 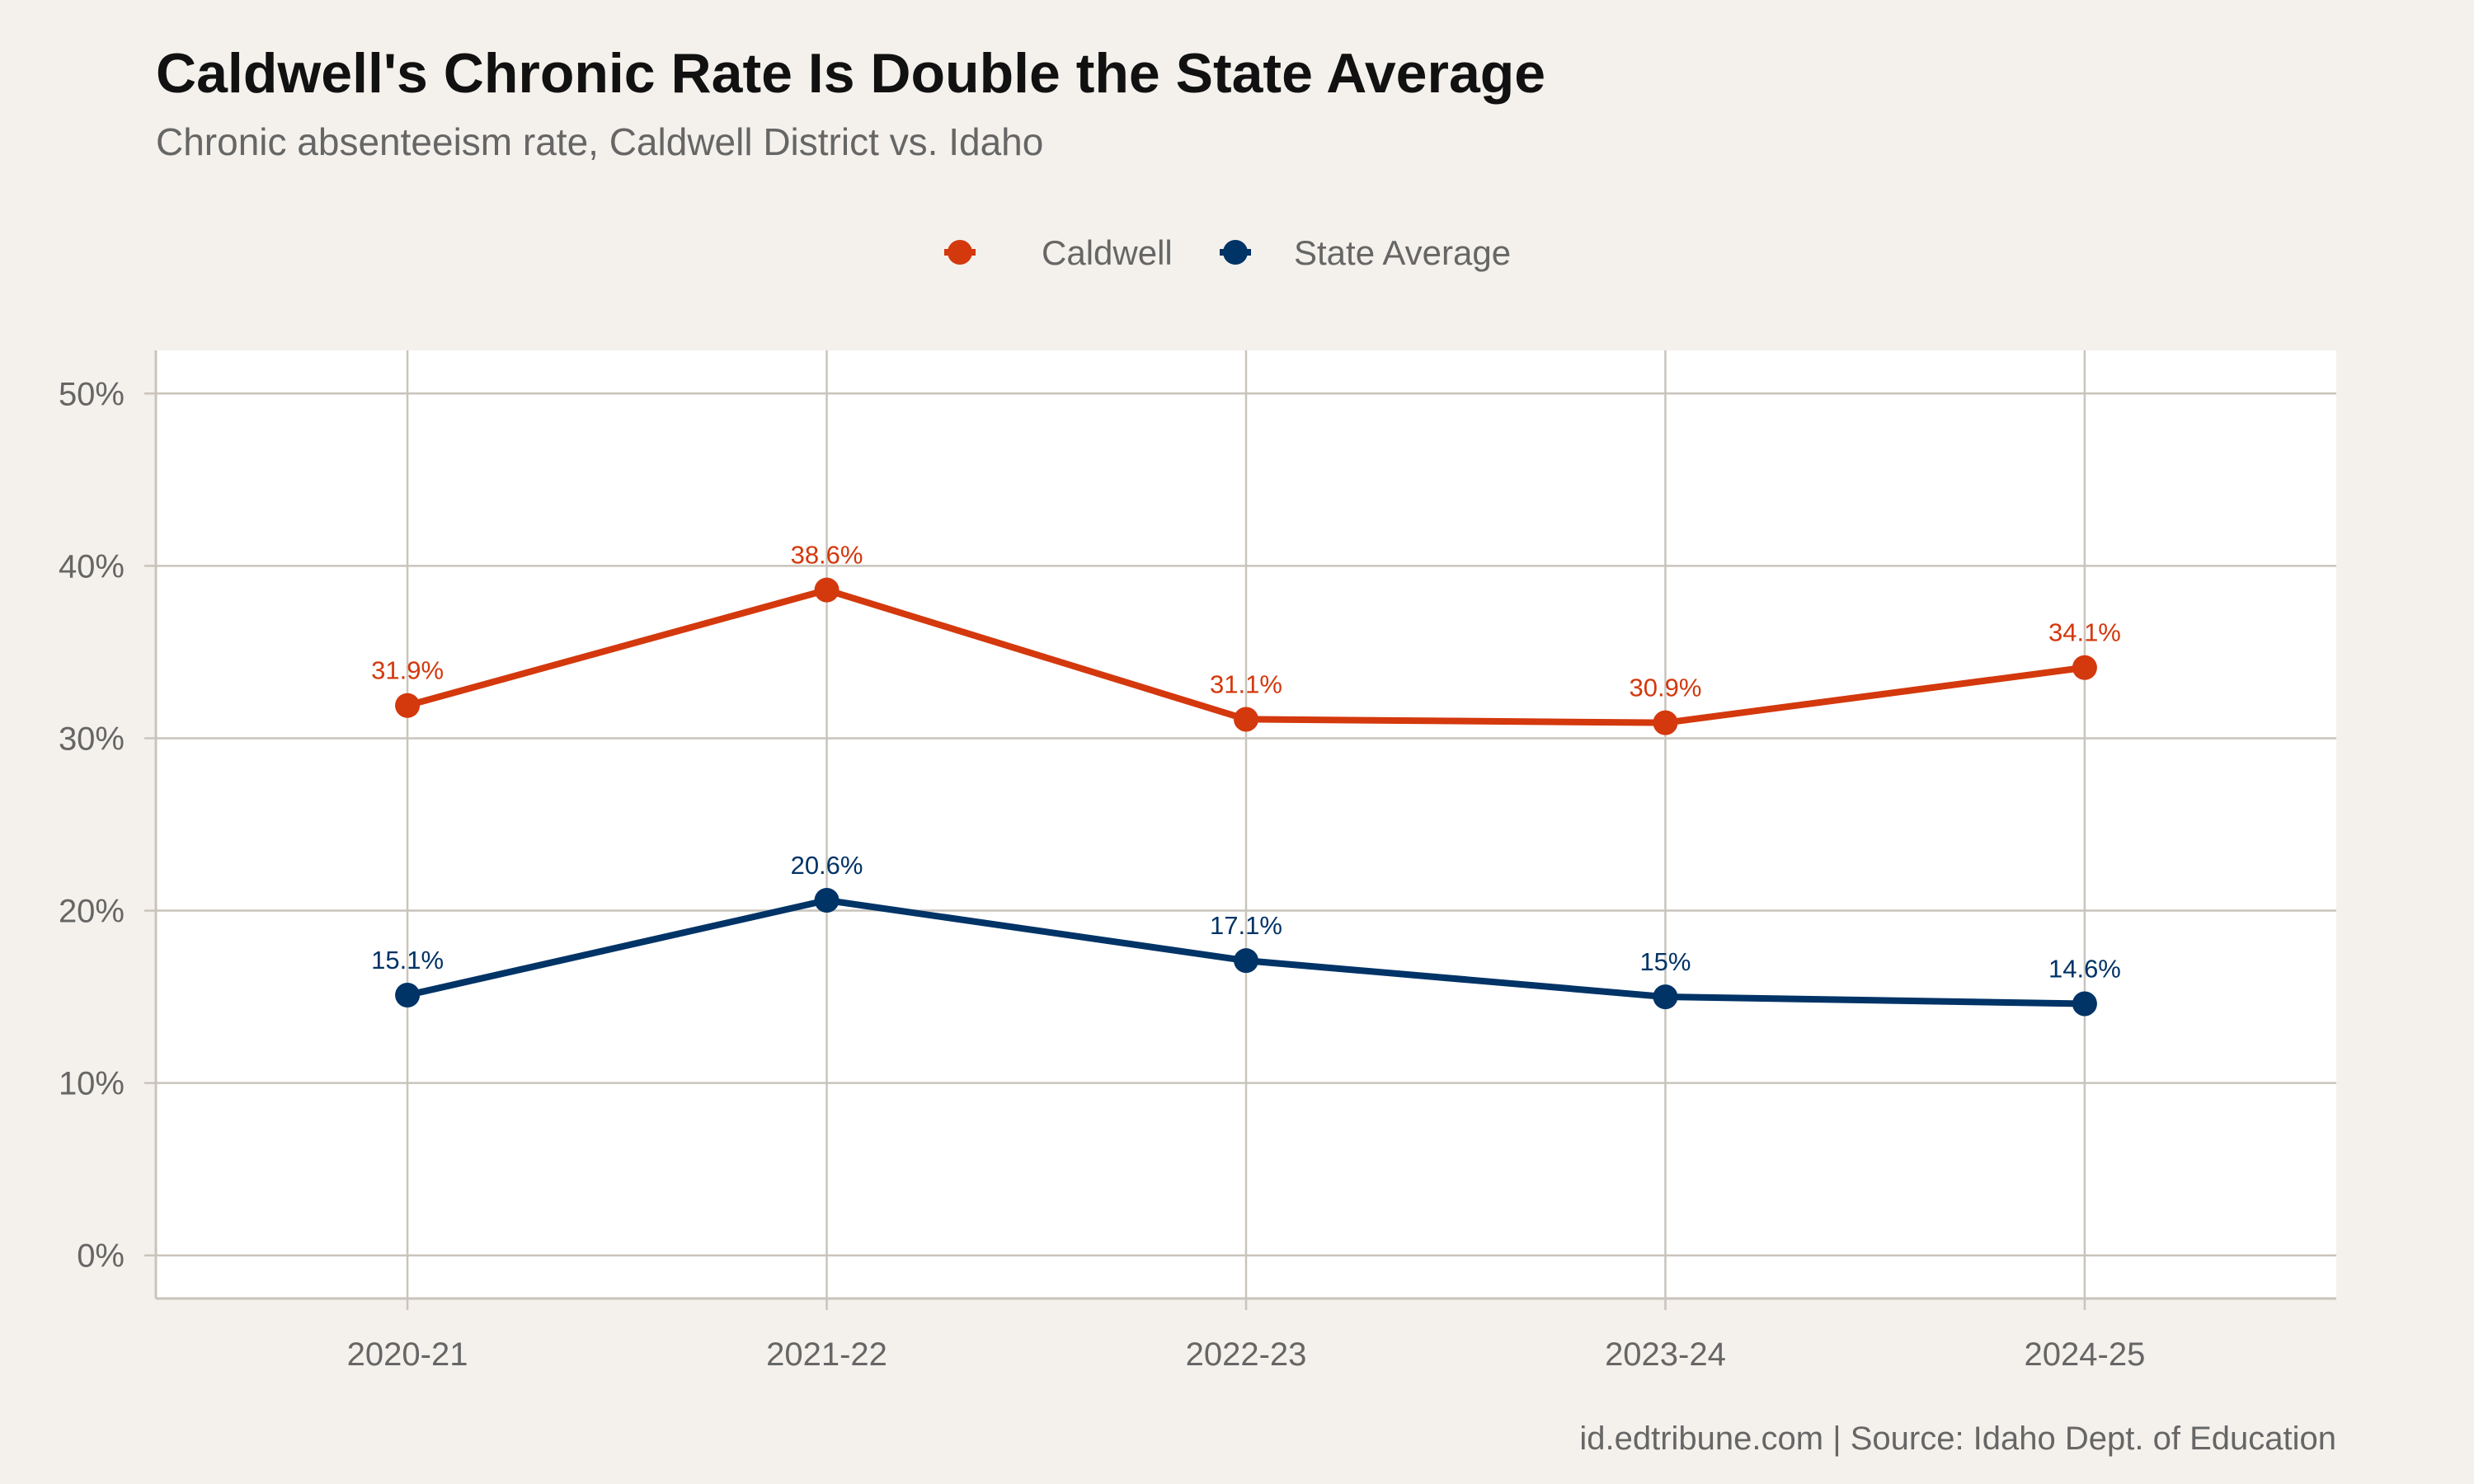 I want to click on data-label: 30.9%, so click(x=1666, y=688).